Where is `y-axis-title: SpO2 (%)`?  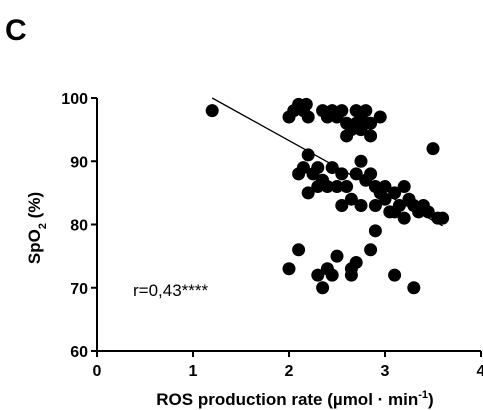 y-axis-title: SpO2 (%) is located at coordinates (37, 228).